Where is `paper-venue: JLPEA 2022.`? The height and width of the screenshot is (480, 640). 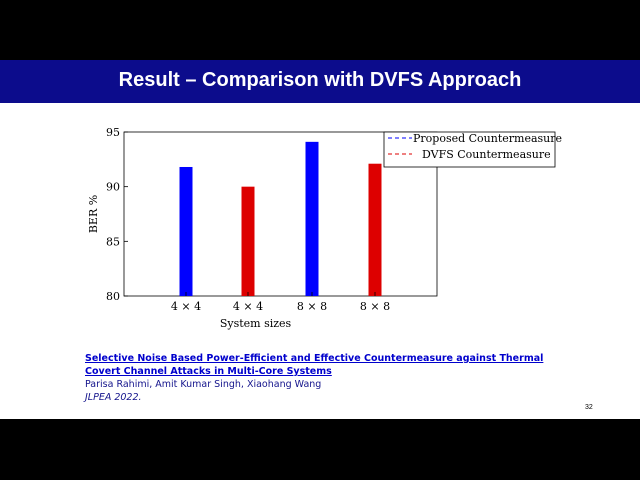 paper-venue: JLPEA 2022. is located at coordinates (113, 397).